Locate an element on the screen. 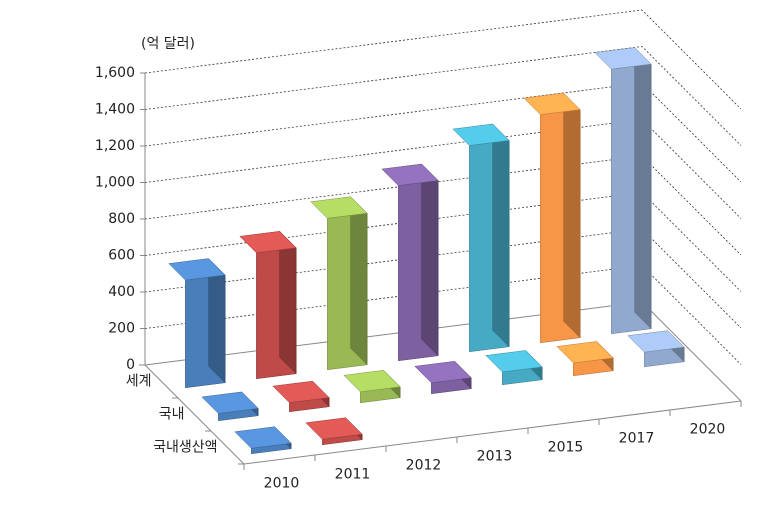  x-tick-label: 2020 is located at coordinates (708, 430).